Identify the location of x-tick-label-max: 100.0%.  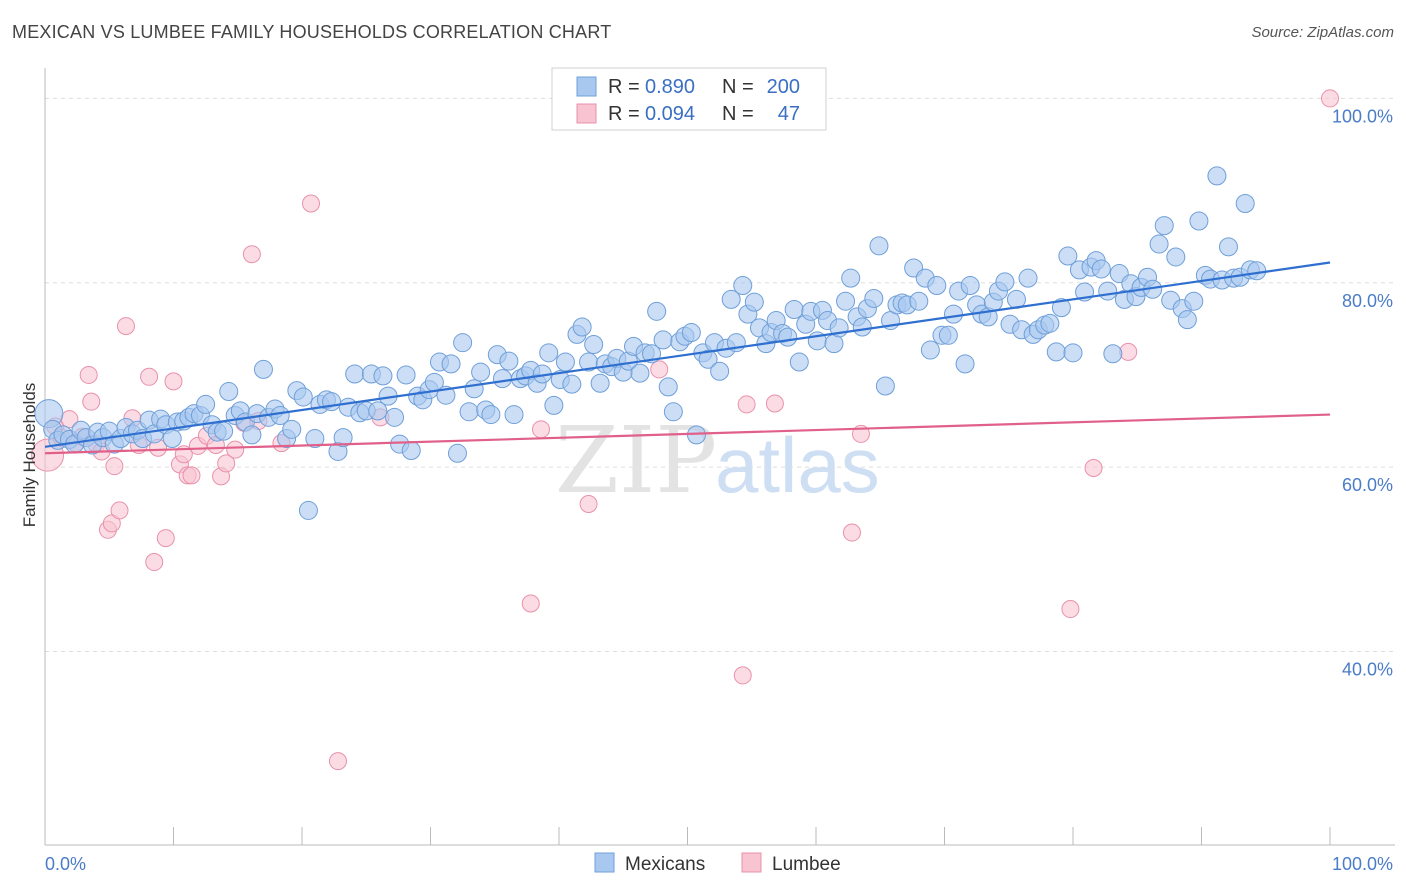
(1362, 864).